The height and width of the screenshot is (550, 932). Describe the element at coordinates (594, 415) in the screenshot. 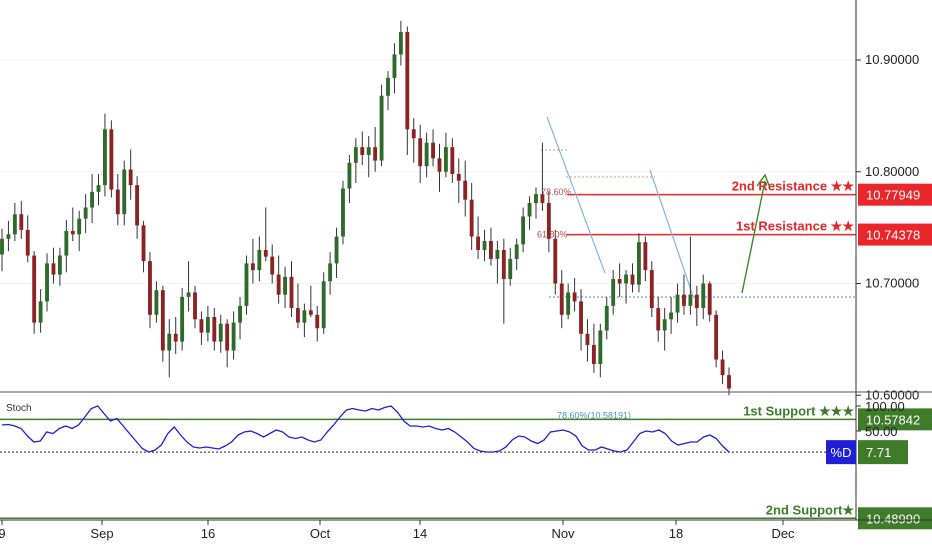

I see `fib-label: 78.60%(10.58191)` at that location.